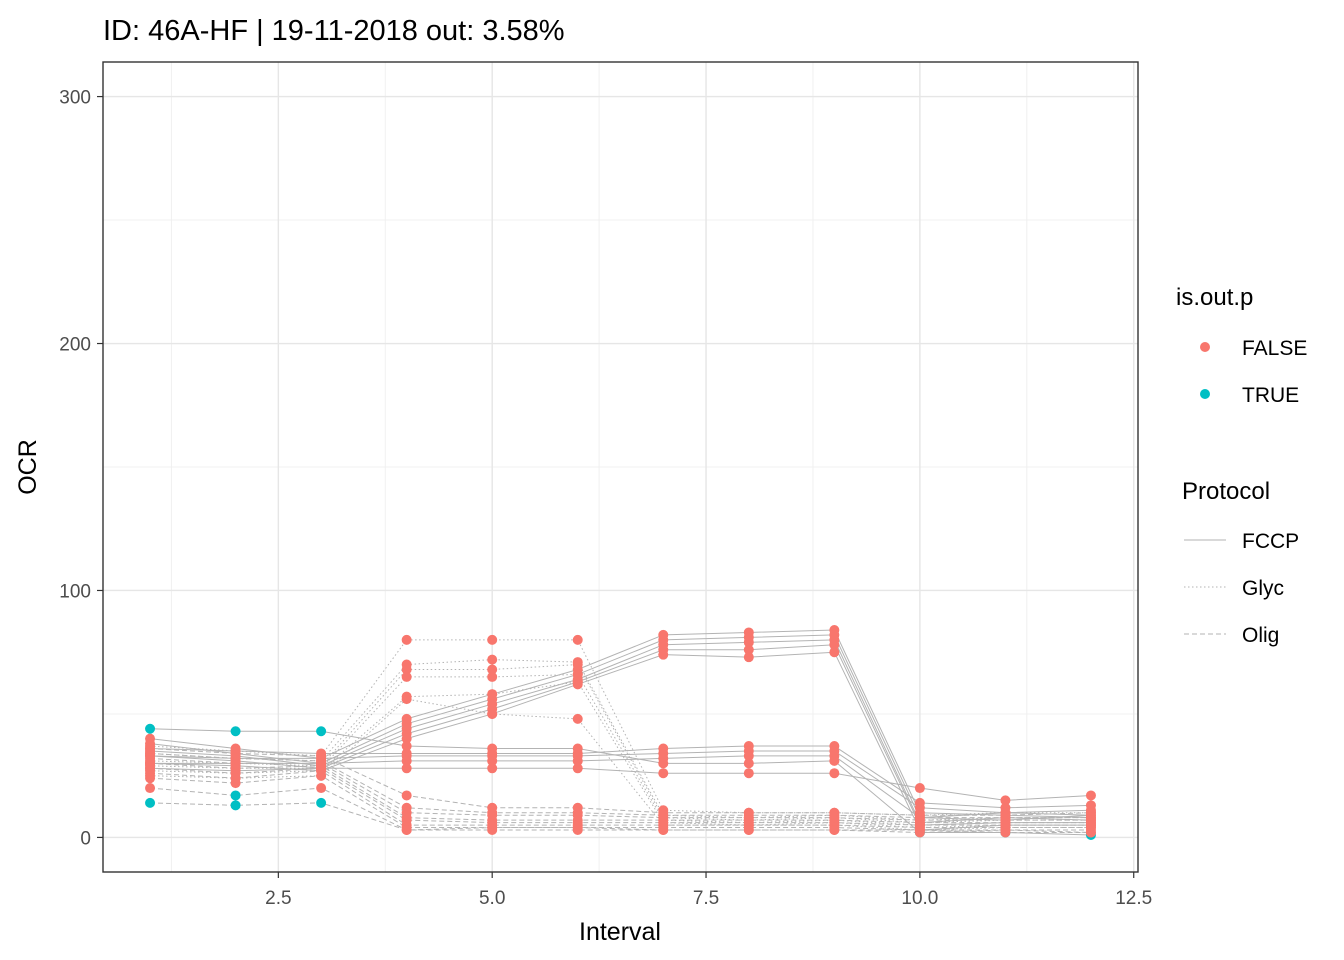 This screenshot has width=1344, height=960. Describe the element at coordinates (1260, 635) in the screenshot. I see `legend-label-olig: Olig` at that location.